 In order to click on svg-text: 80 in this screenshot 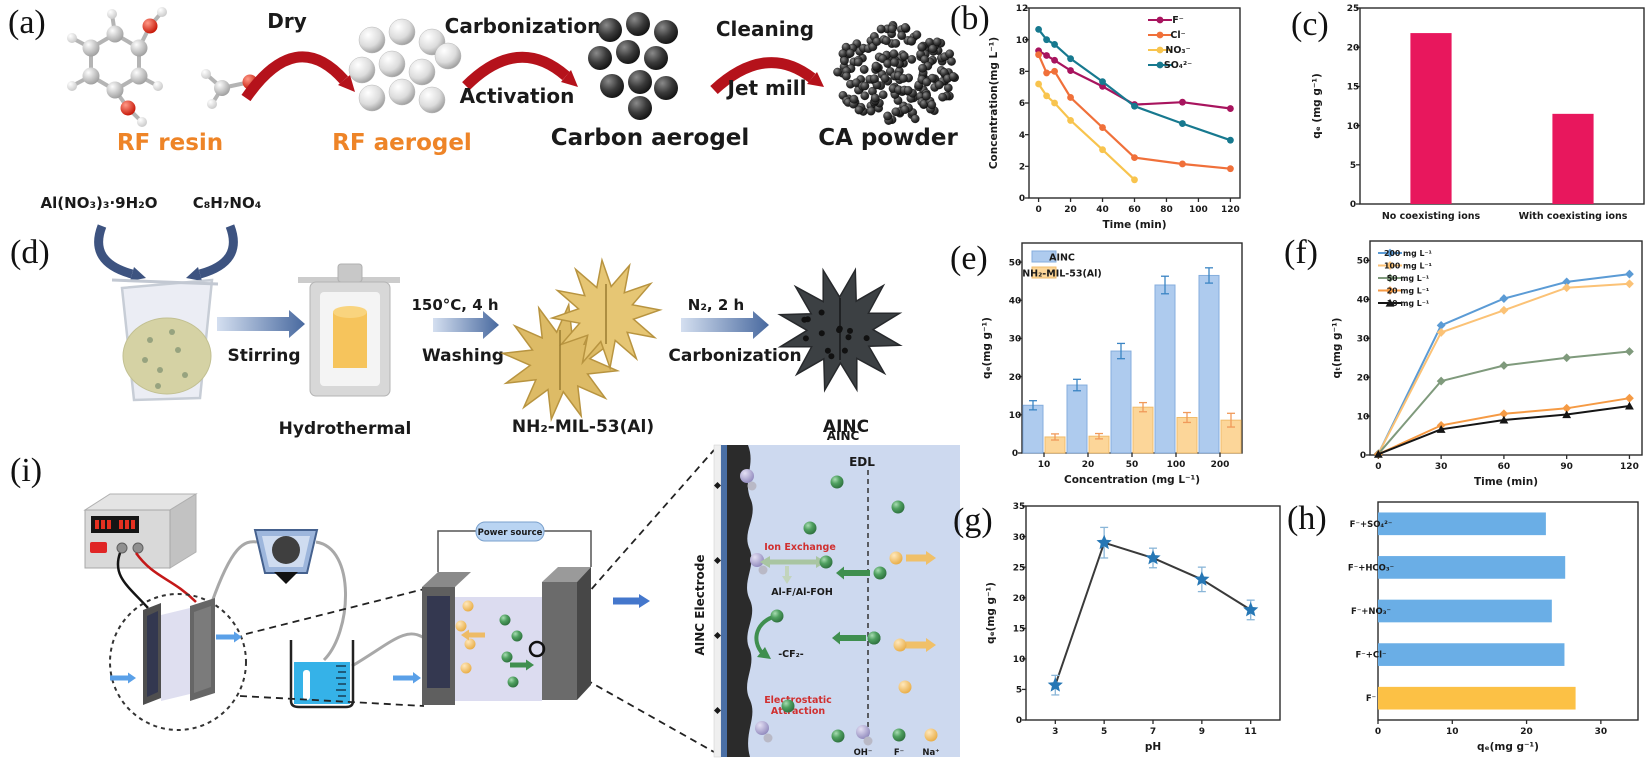, I will do `click(1166, 210)`.